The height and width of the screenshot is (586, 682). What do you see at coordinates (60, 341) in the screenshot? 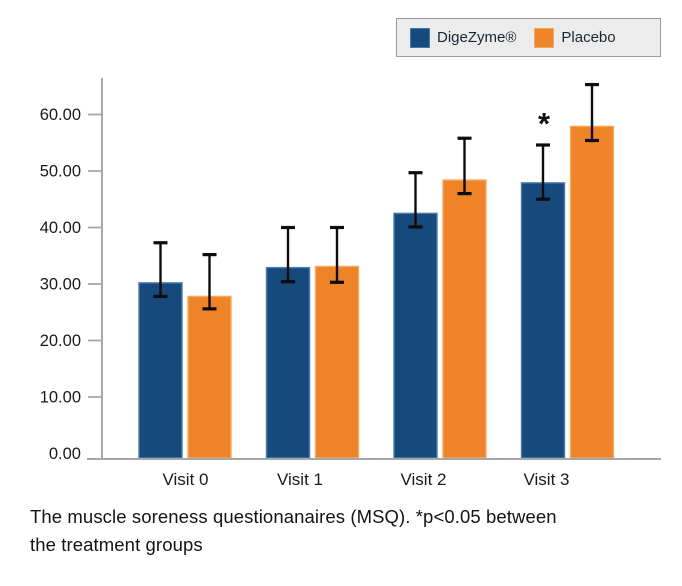
I see `y-tick-label-20: 20.00` at bounding box center [60, 341].